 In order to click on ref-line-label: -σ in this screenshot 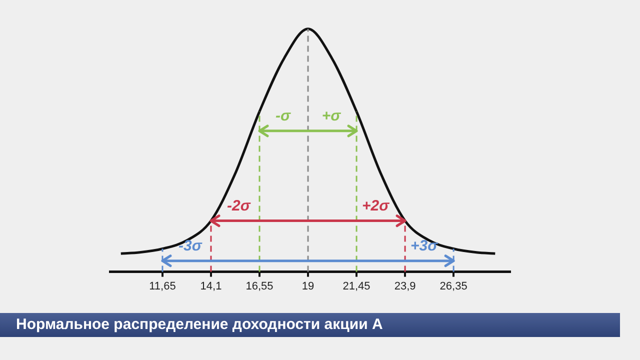, I will do `click(284, 116)`.